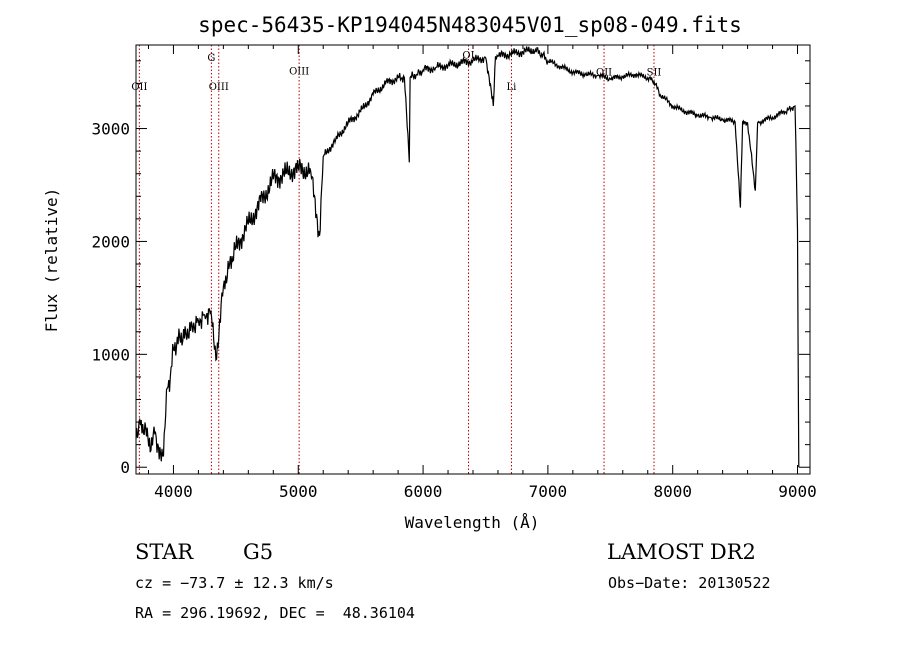  Describe the element at coordinates (681, 552) in the screenshot. I see `survey-name: LAMOST DR2` at that location.